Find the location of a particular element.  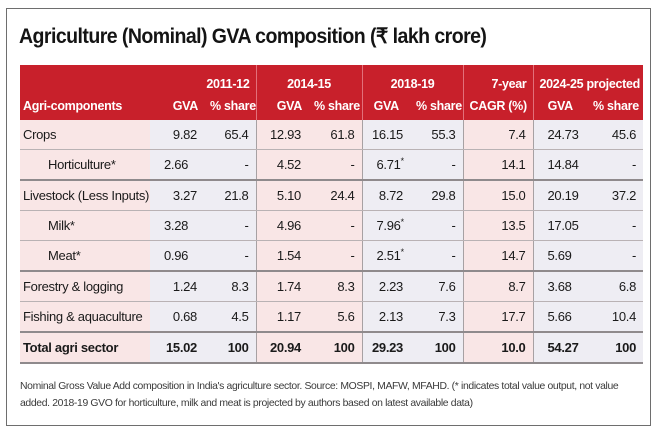

cell-gva-2014-15: 5.10 is located at coordinates (281, 195).